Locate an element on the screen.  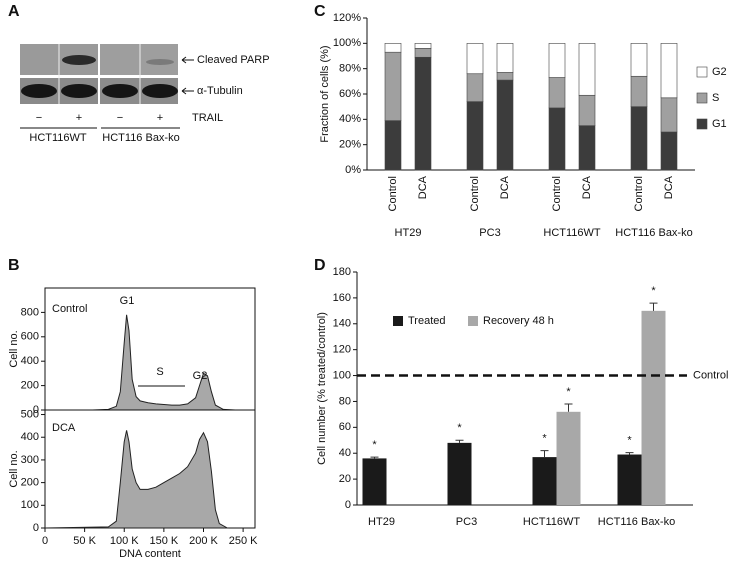
y-tick-label: 40 is located at coordinates (345, 453).